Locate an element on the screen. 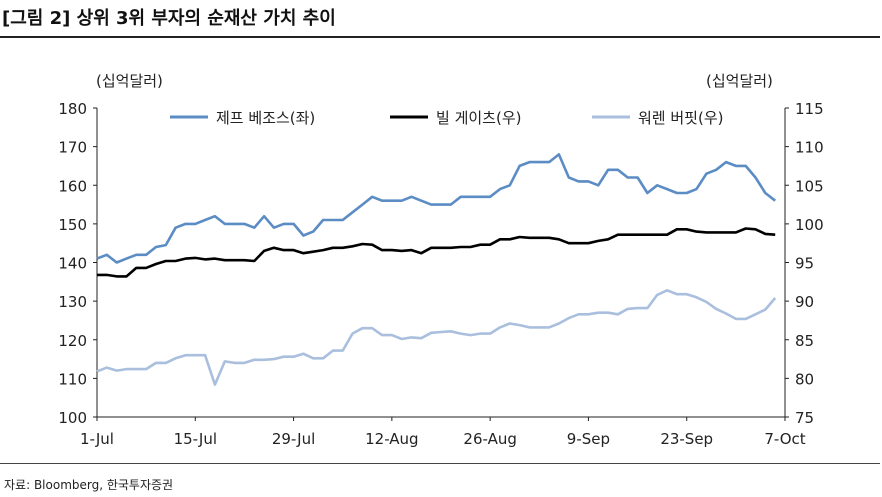 The width and height of the screenshot is (882, 497). left-tick-label: 130 is located at coordinates (72, 302).